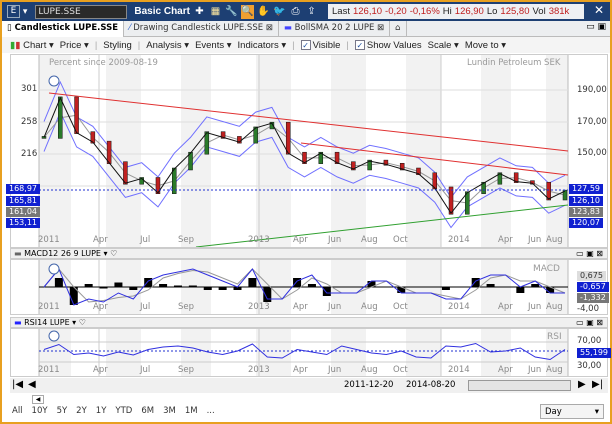 This screenshot has width=612, height=424. What do you see at coordinates (62, 411) in the screenshot?
I see `period-button: 5Y` at bounding box center [62, 411].